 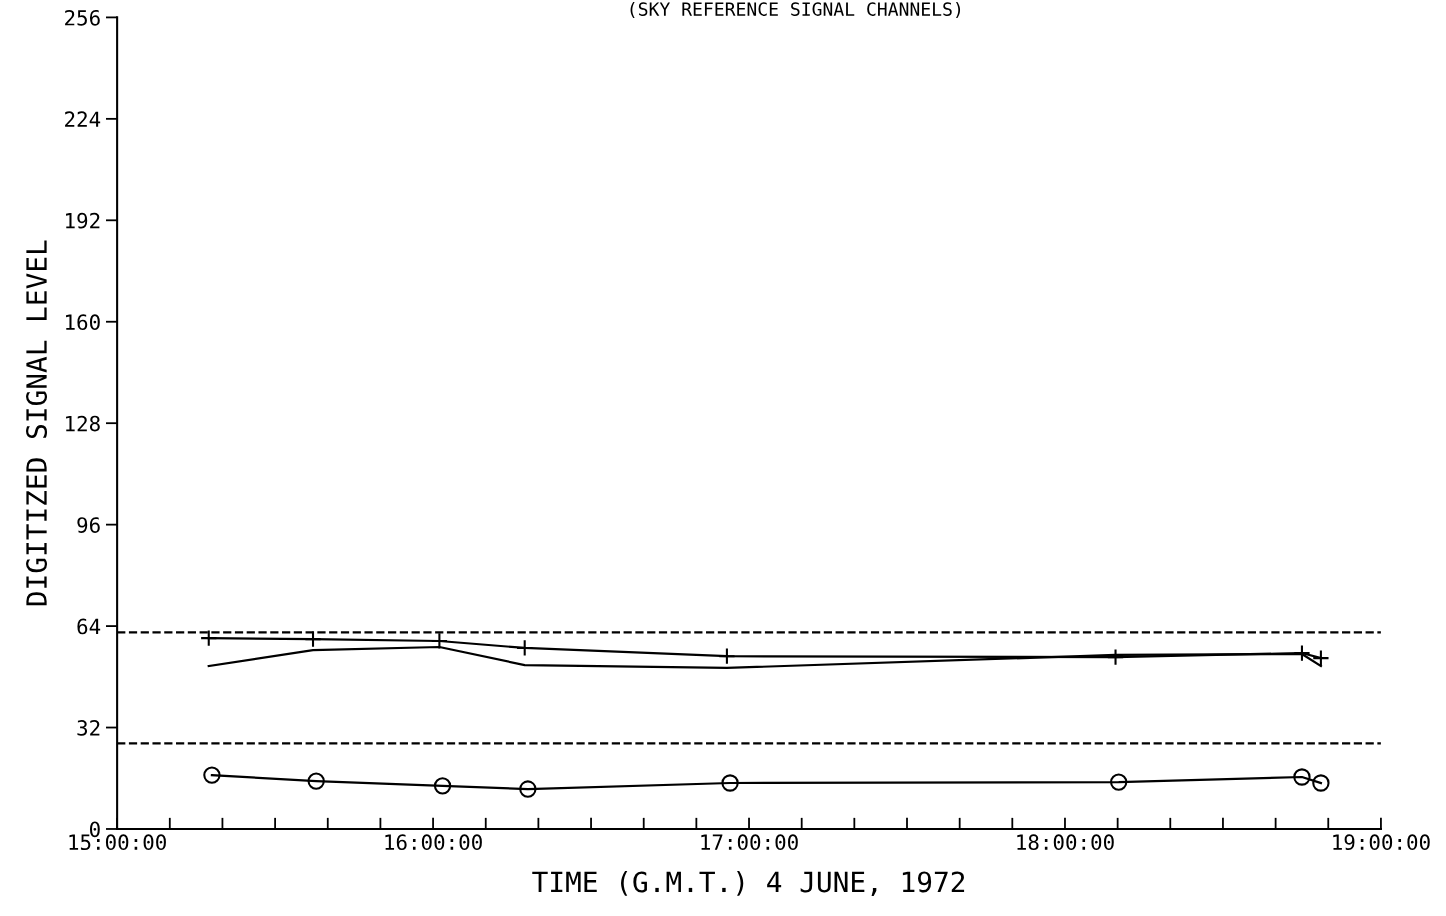 I want to click on y-tick-label: 96, so click(x=88, y=525).